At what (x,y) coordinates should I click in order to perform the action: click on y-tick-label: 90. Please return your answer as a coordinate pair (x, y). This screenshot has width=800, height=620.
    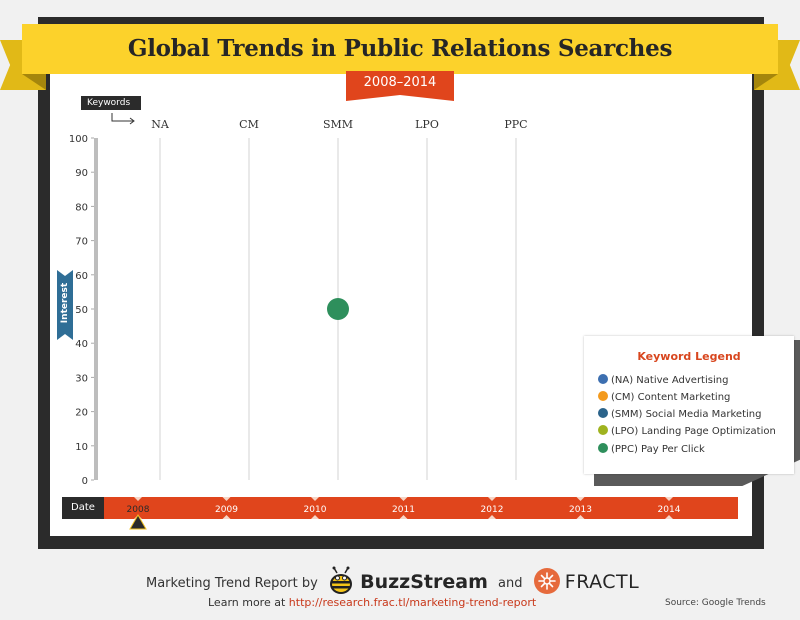
    Looking at the image, I should click on (81, 173).